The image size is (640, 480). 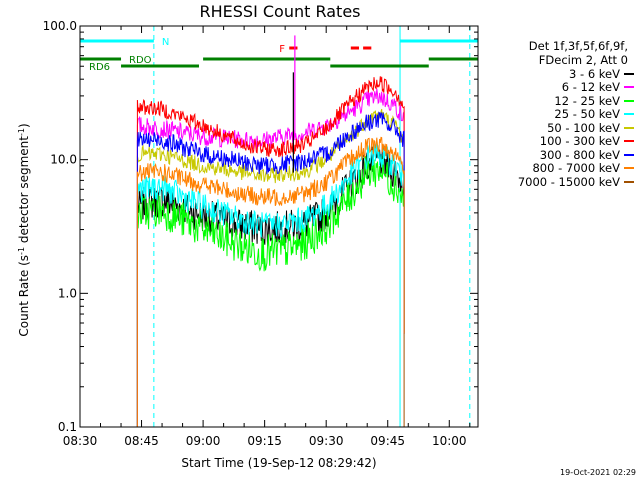 I want to click on x-tick-label: 10:00, so click(x=449, y=441).